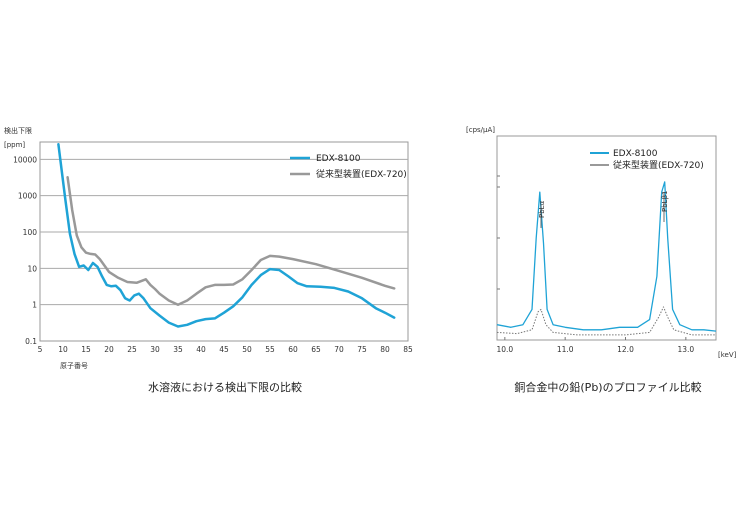  Describe the element at coordinates (247, 349) in the screenshot. I see `left-x-tick-50: 50` at that location.